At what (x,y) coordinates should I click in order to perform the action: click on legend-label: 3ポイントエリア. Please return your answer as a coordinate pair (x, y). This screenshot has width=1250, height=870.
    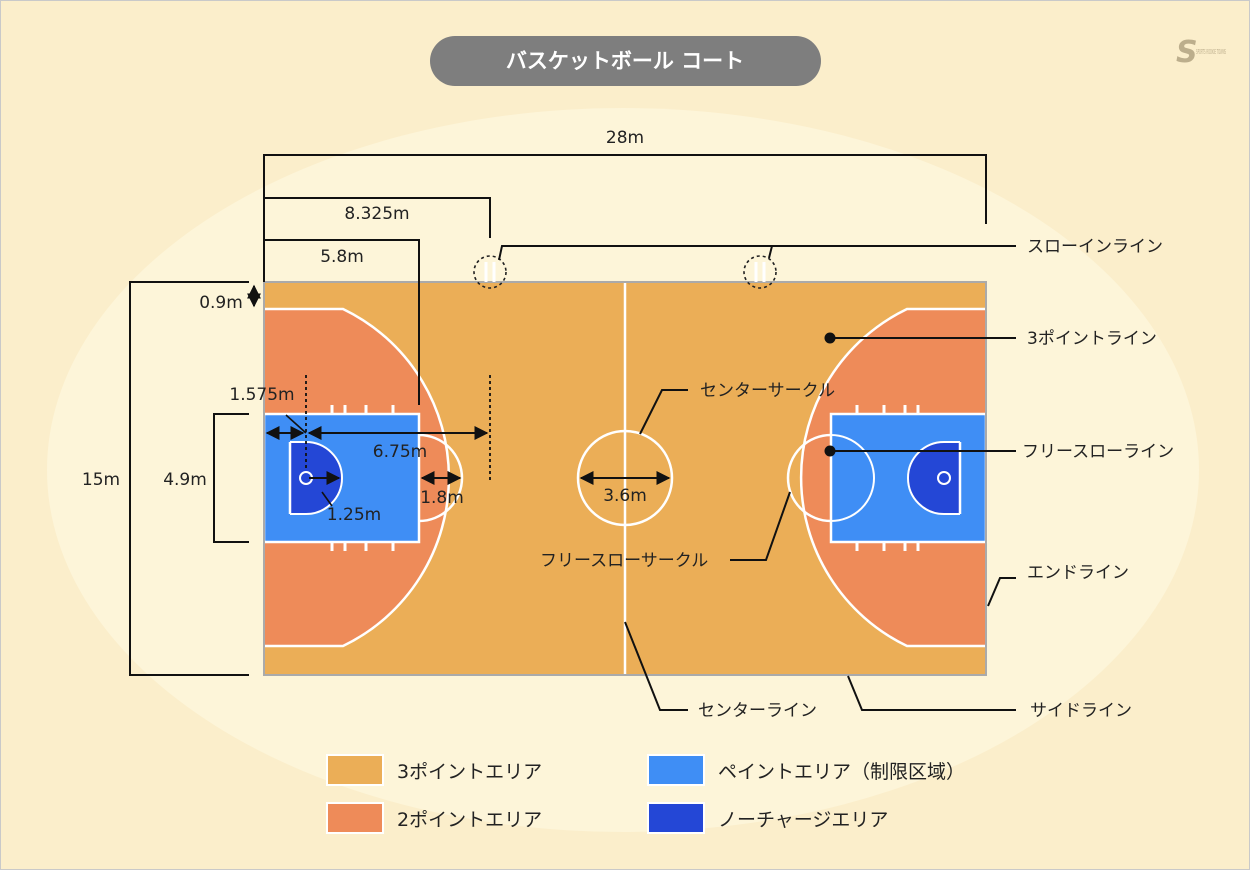
    Looking at the image, I should click on (469, 772).